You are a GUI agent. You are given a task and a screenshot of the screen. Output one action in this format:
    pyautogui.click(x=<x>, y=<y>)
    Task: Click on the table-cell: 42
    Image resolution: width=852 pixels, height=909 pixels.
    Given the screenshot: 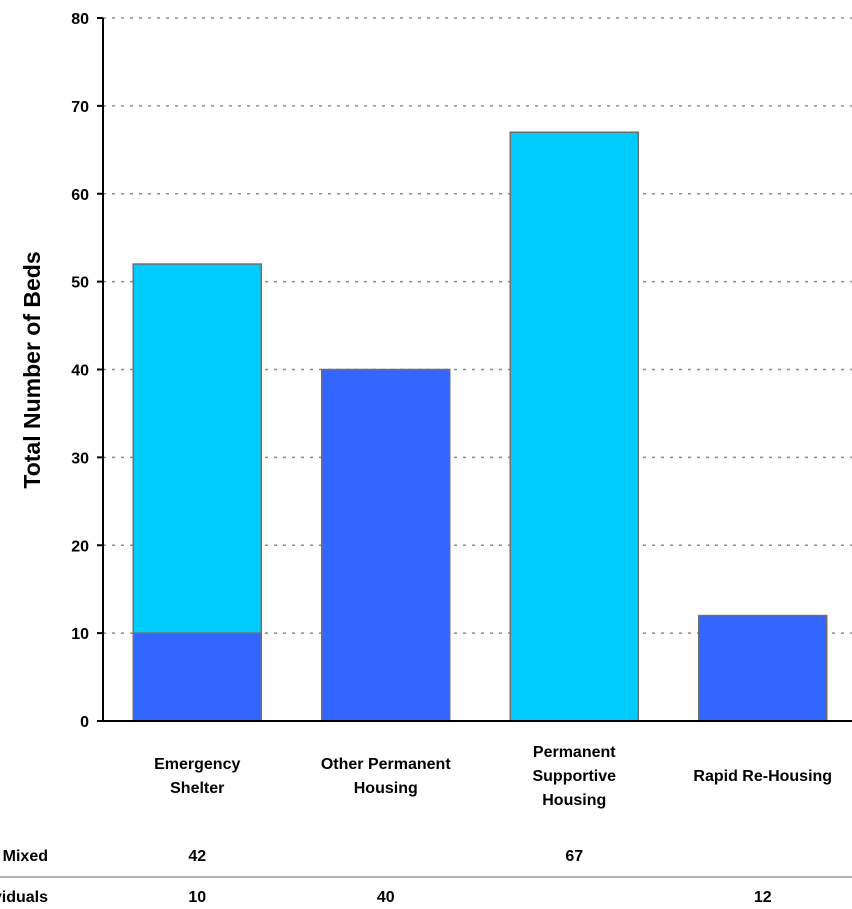 What is the action you would take?
    pyautogui.click(x=197, y=856)
    